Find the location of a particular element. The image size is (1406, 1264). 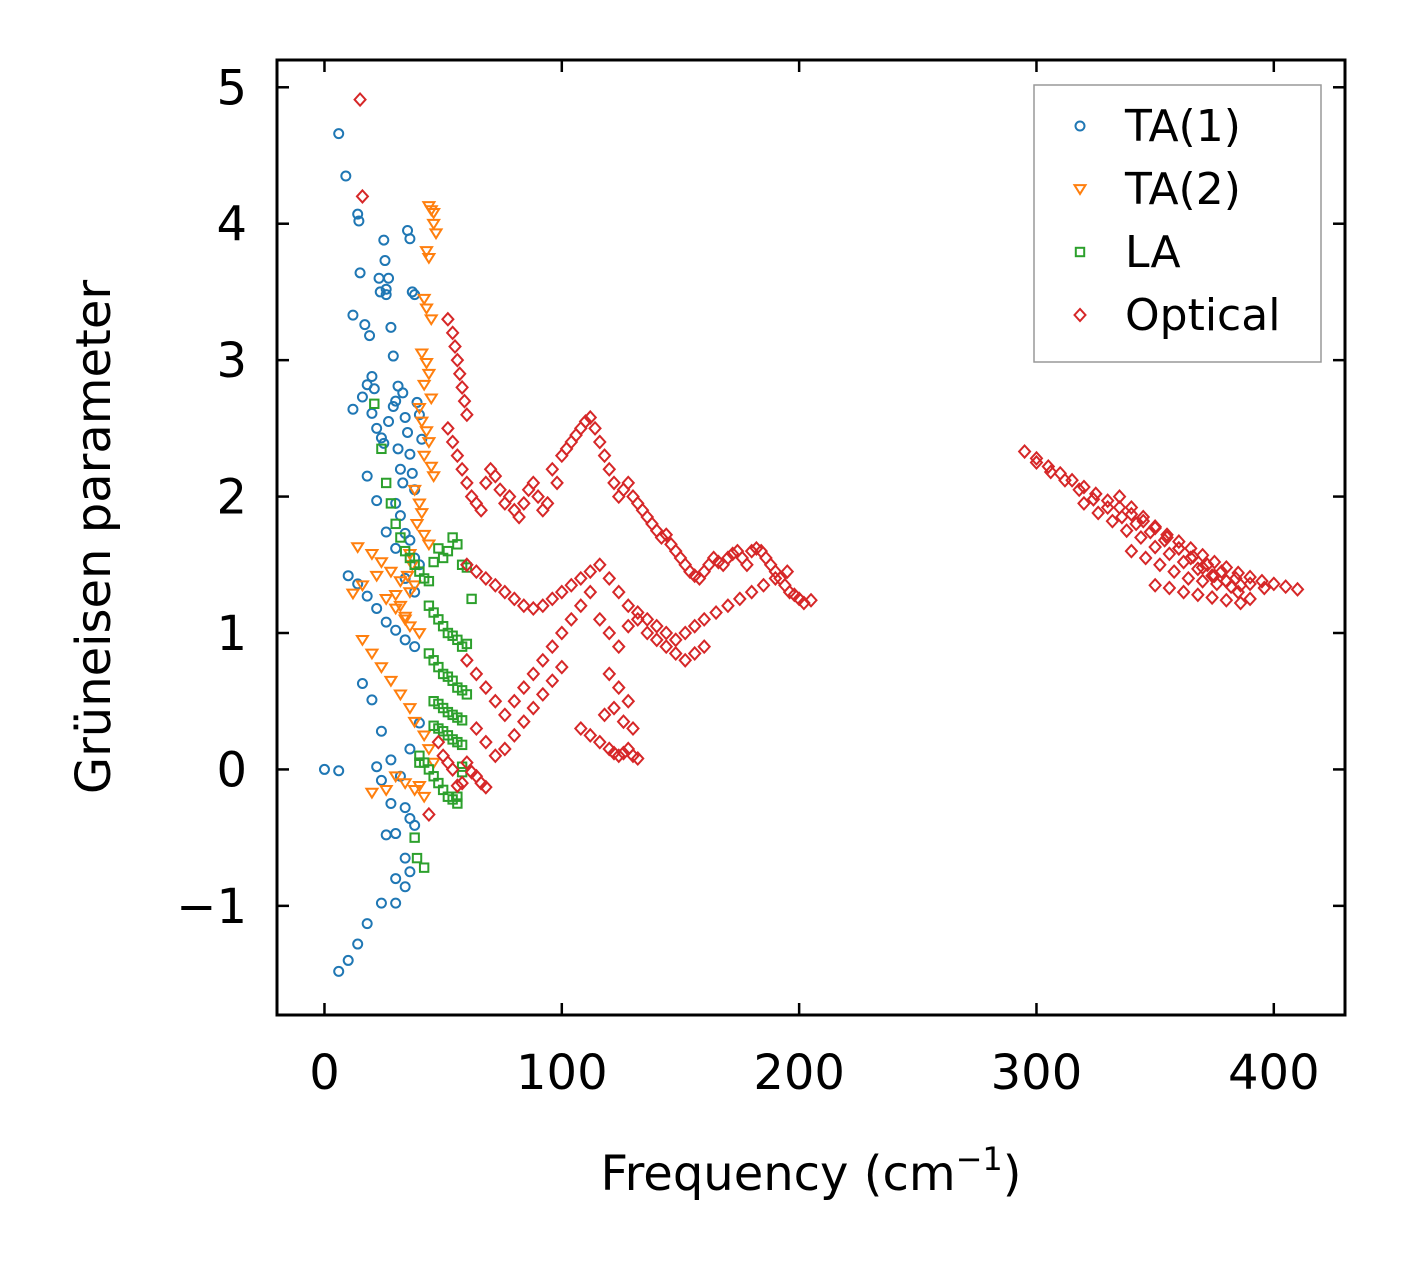

legend: TA(1) TA(2) LA Optical is located at coordinates (1177, 223).